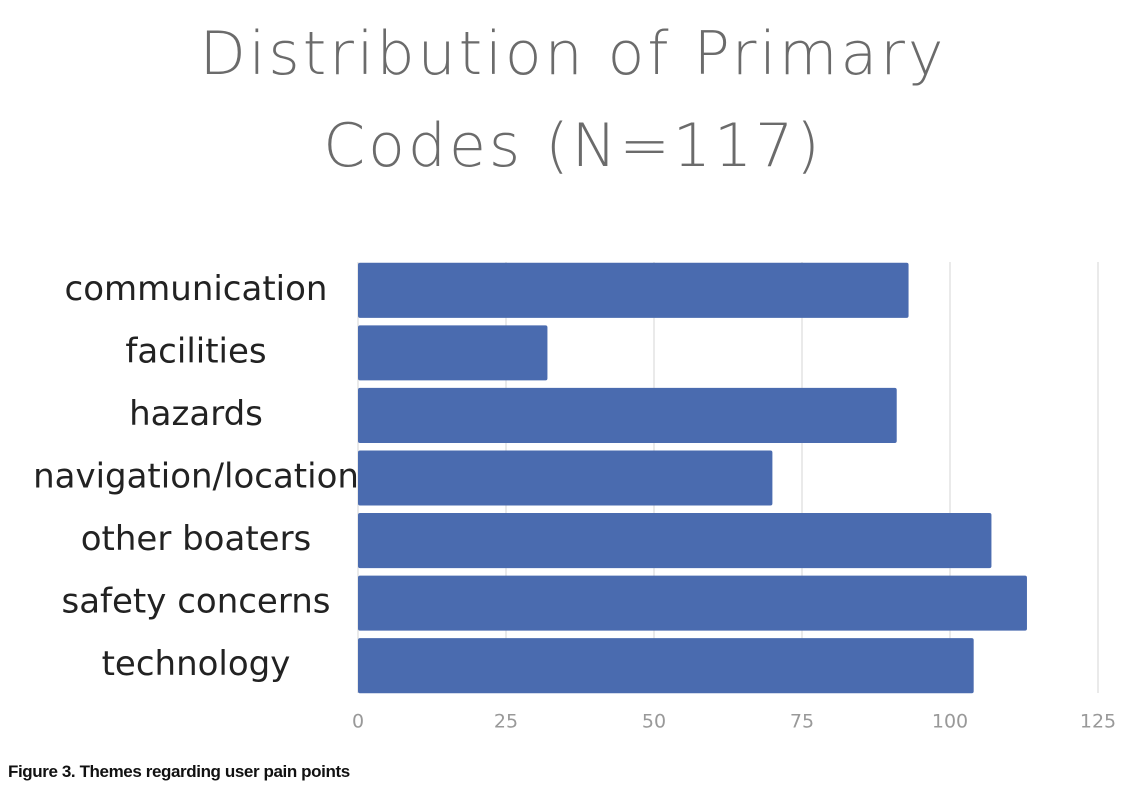  Describe the element at coordinates (802, 722) in the screenshot. I see `x-tick-label: 75` at that location.